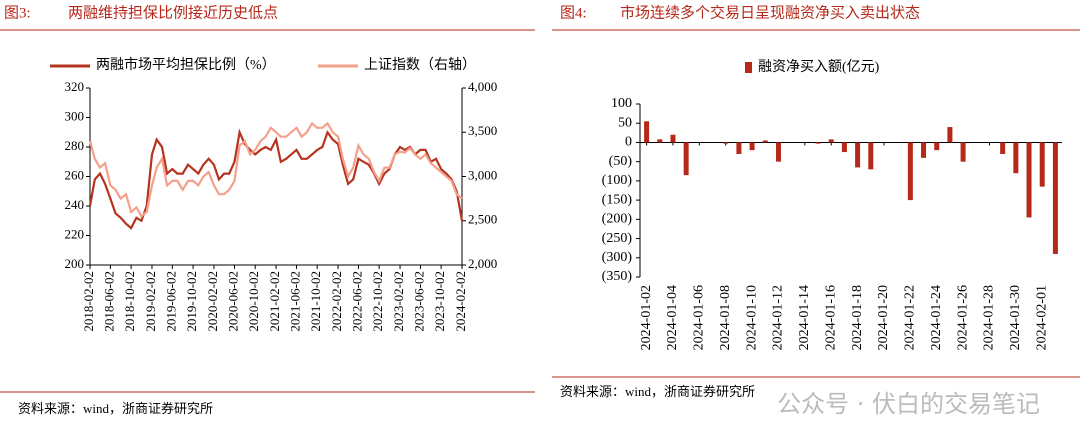 This screenshot has height=445, width=1080. What do you see at coordinates (857, 317) in the screenshot?
I see `x-tick-label: 2024-01-18` at bounding box center [857, 317].